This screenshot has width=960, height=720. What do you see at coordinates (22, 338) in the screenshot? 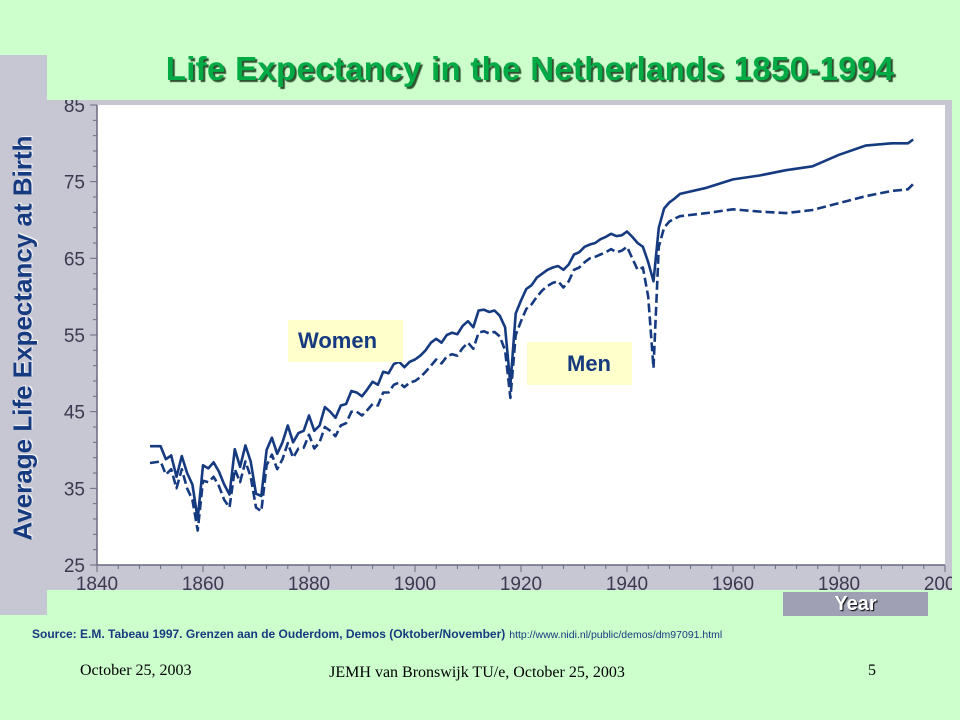
I see `y-axis-label: Average Life Expectancy at Birth` at bounding box center [22, 338].